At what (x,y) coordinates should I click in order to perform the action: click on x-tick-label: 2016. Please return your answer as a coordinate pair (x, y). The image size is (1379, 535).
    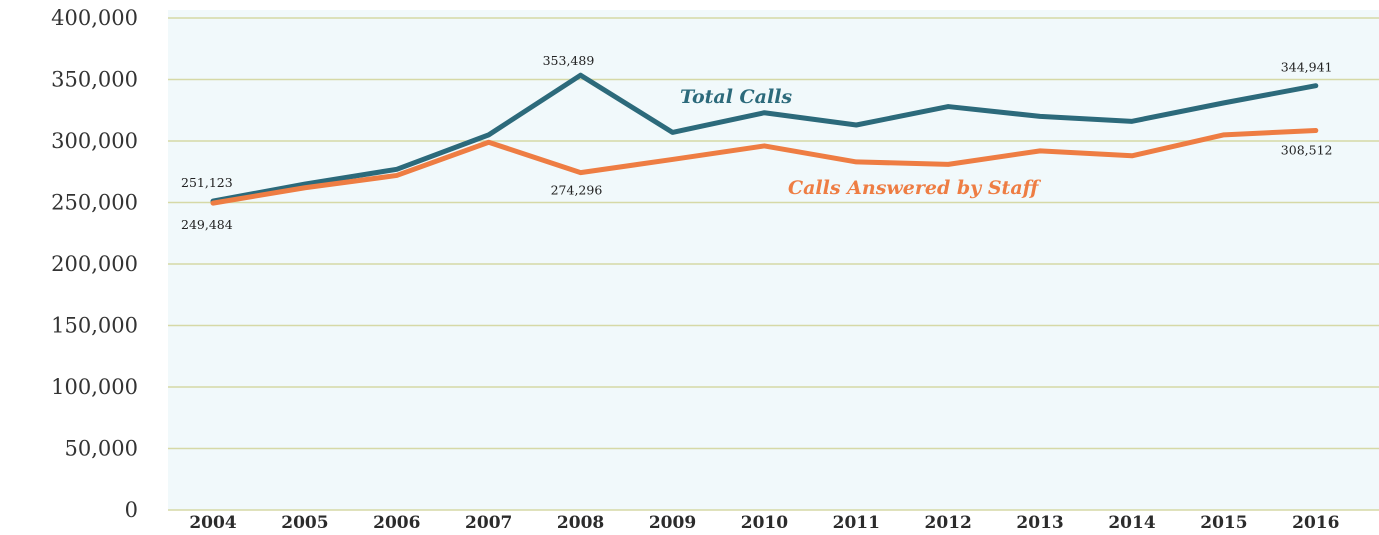
    Looking at the image, I should click on (1315, 523).